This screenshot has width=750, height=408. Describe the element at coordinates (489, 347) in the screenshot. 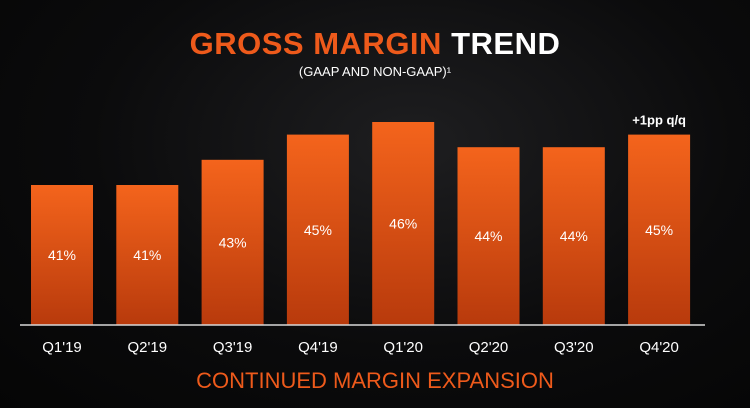

I see `x-tick-label: Q2'20` at that location.